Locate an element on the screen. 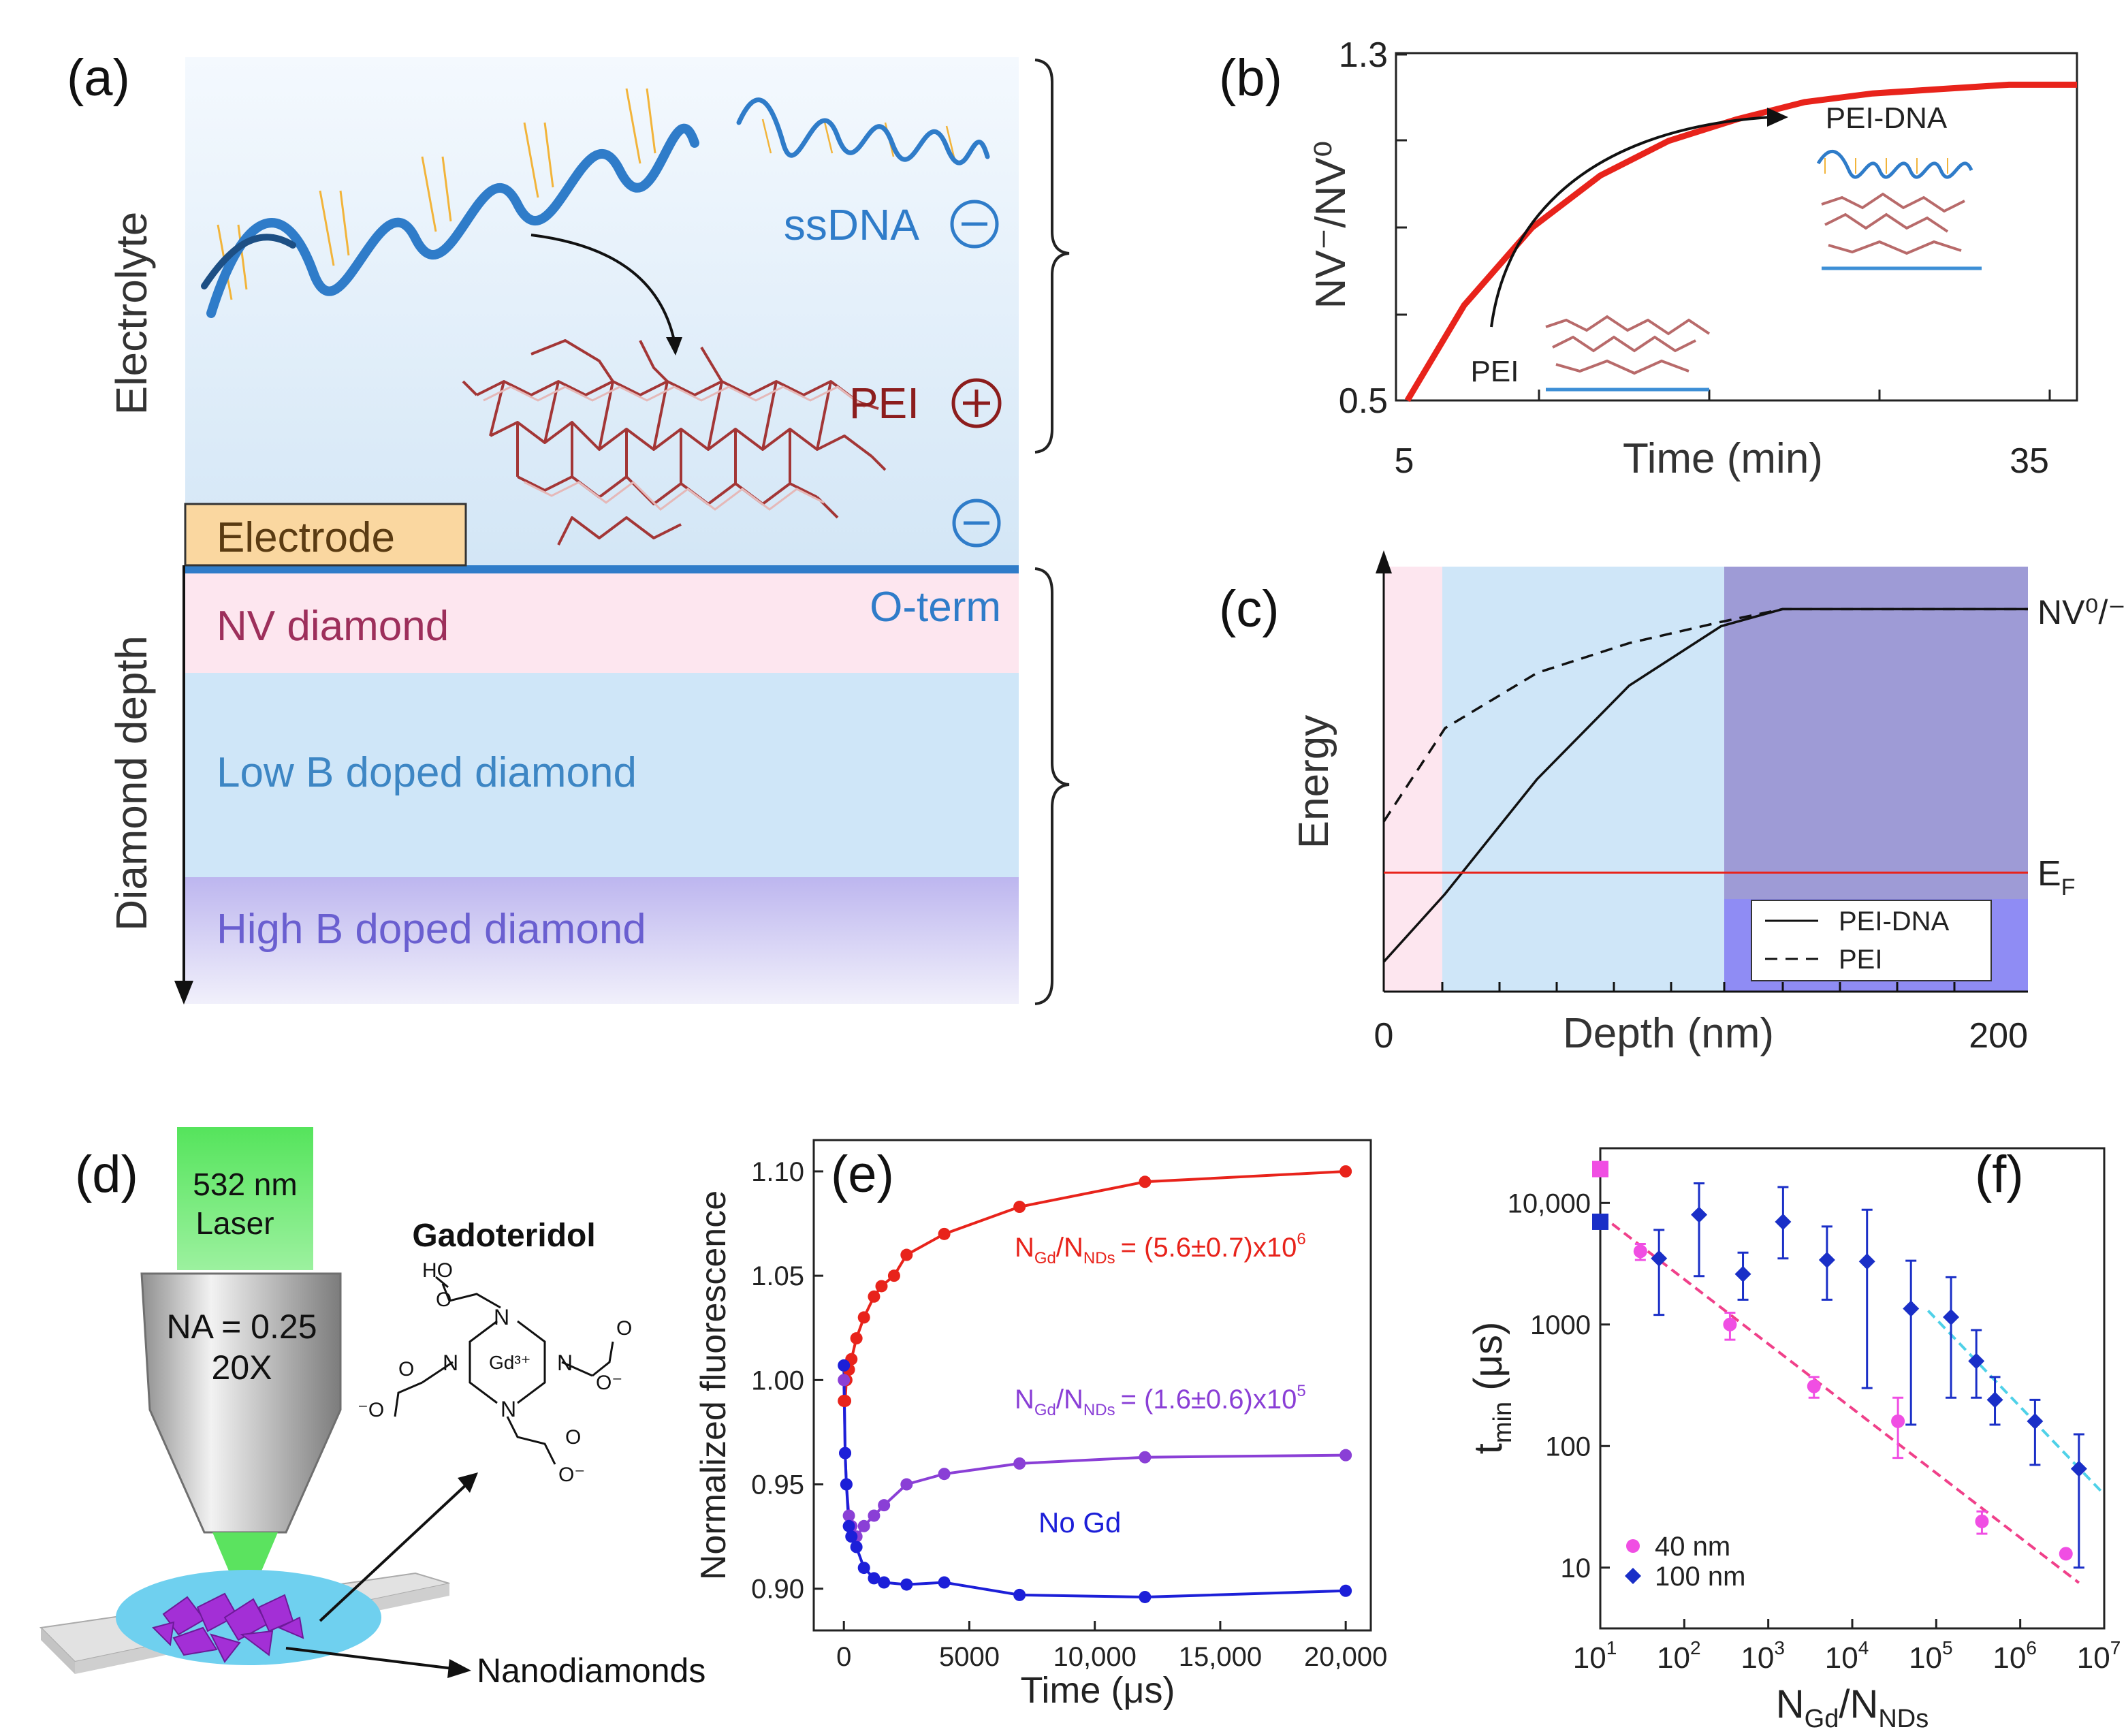 The height and width of the screenshot is (1736, 2126). chem-n-right: N is located at coordinates (565, 1363).